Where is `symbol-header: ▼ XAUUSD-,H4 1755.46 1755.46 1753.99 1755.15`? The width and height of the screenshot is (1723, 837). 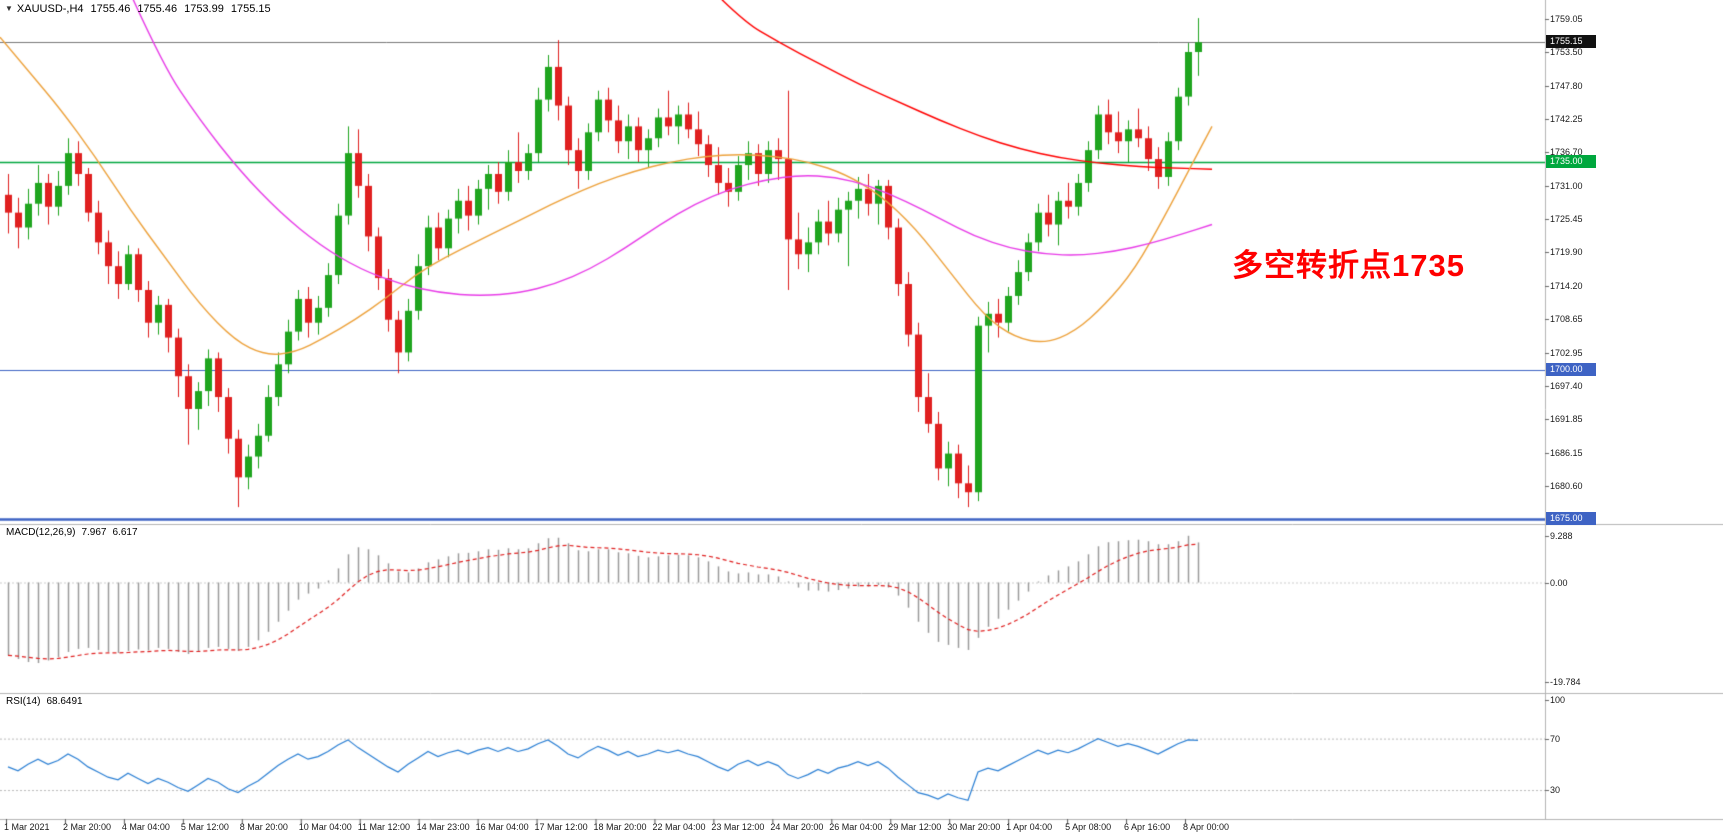 symbol-header: ▼ XAUUSD-,H4 1755.46 1755.46 1753.99 1755.15 is located at coordinates (138, 9).